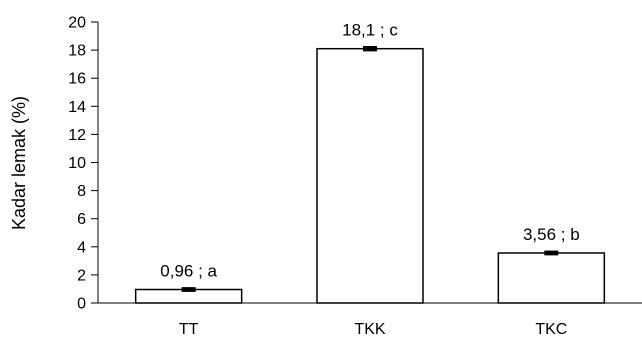 The width and height of the screenshot is (642, 342). I want to click on y-tick-label: 10, so click(77, 163).